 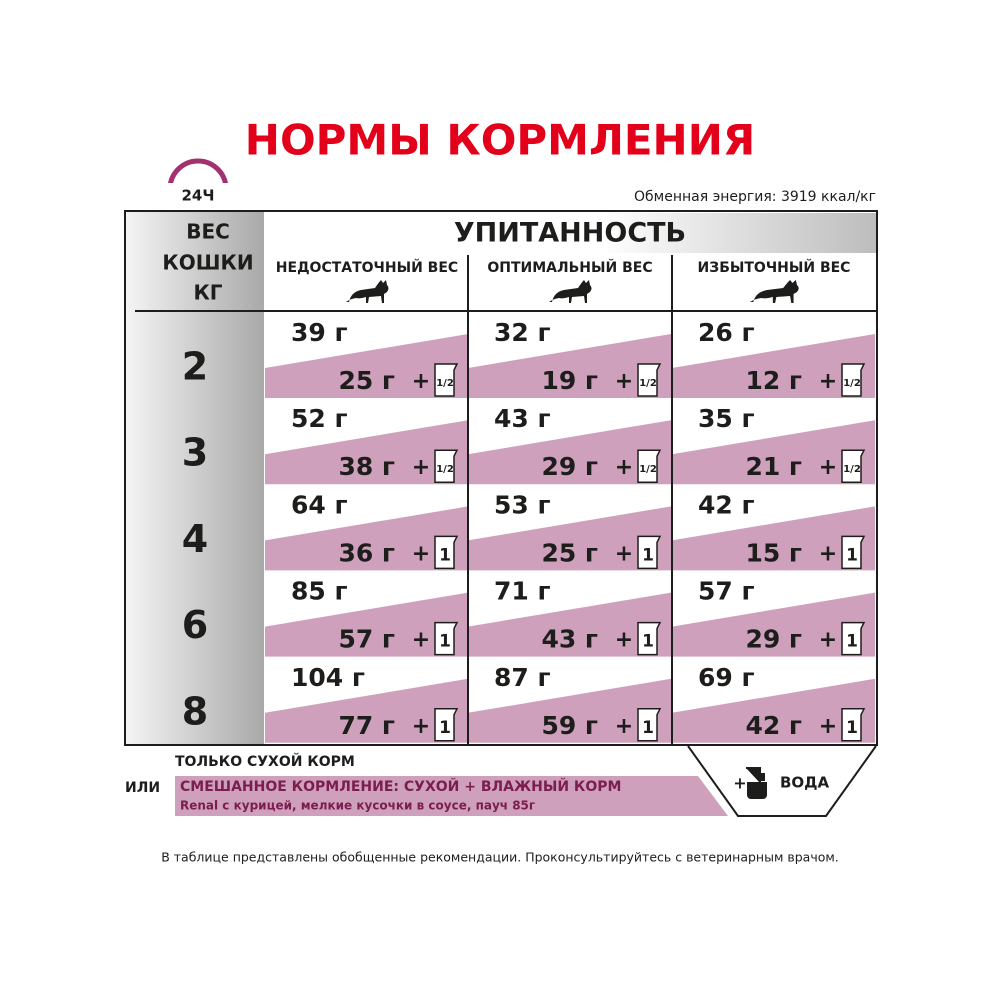 What do you see at coordinates (195, 478) in the screenshot?
I see `weight-column` at bounding box center [195, 478].